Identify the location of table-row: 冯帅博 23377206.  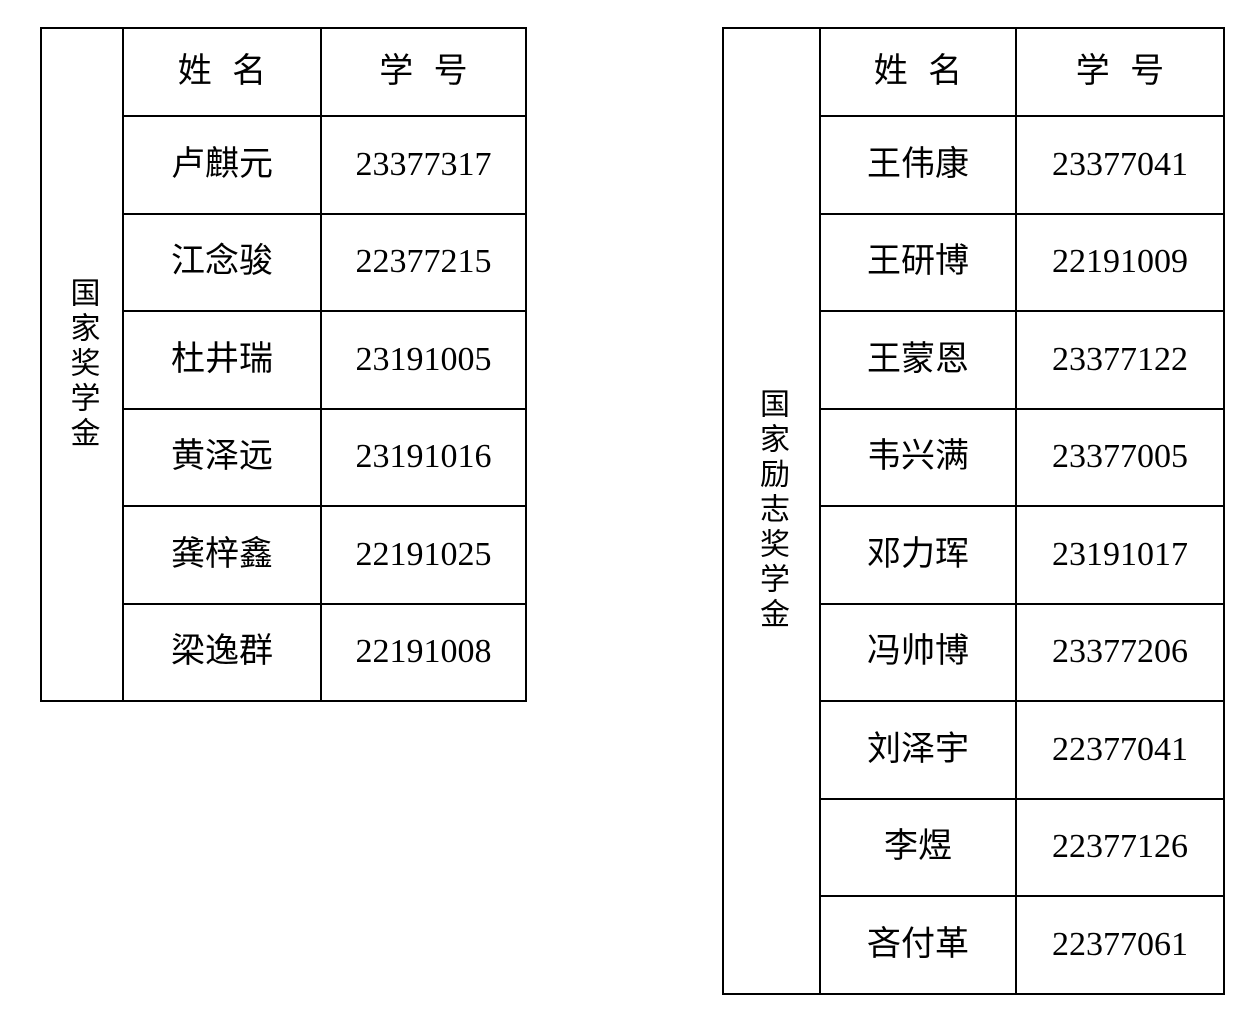
(1022, 651).